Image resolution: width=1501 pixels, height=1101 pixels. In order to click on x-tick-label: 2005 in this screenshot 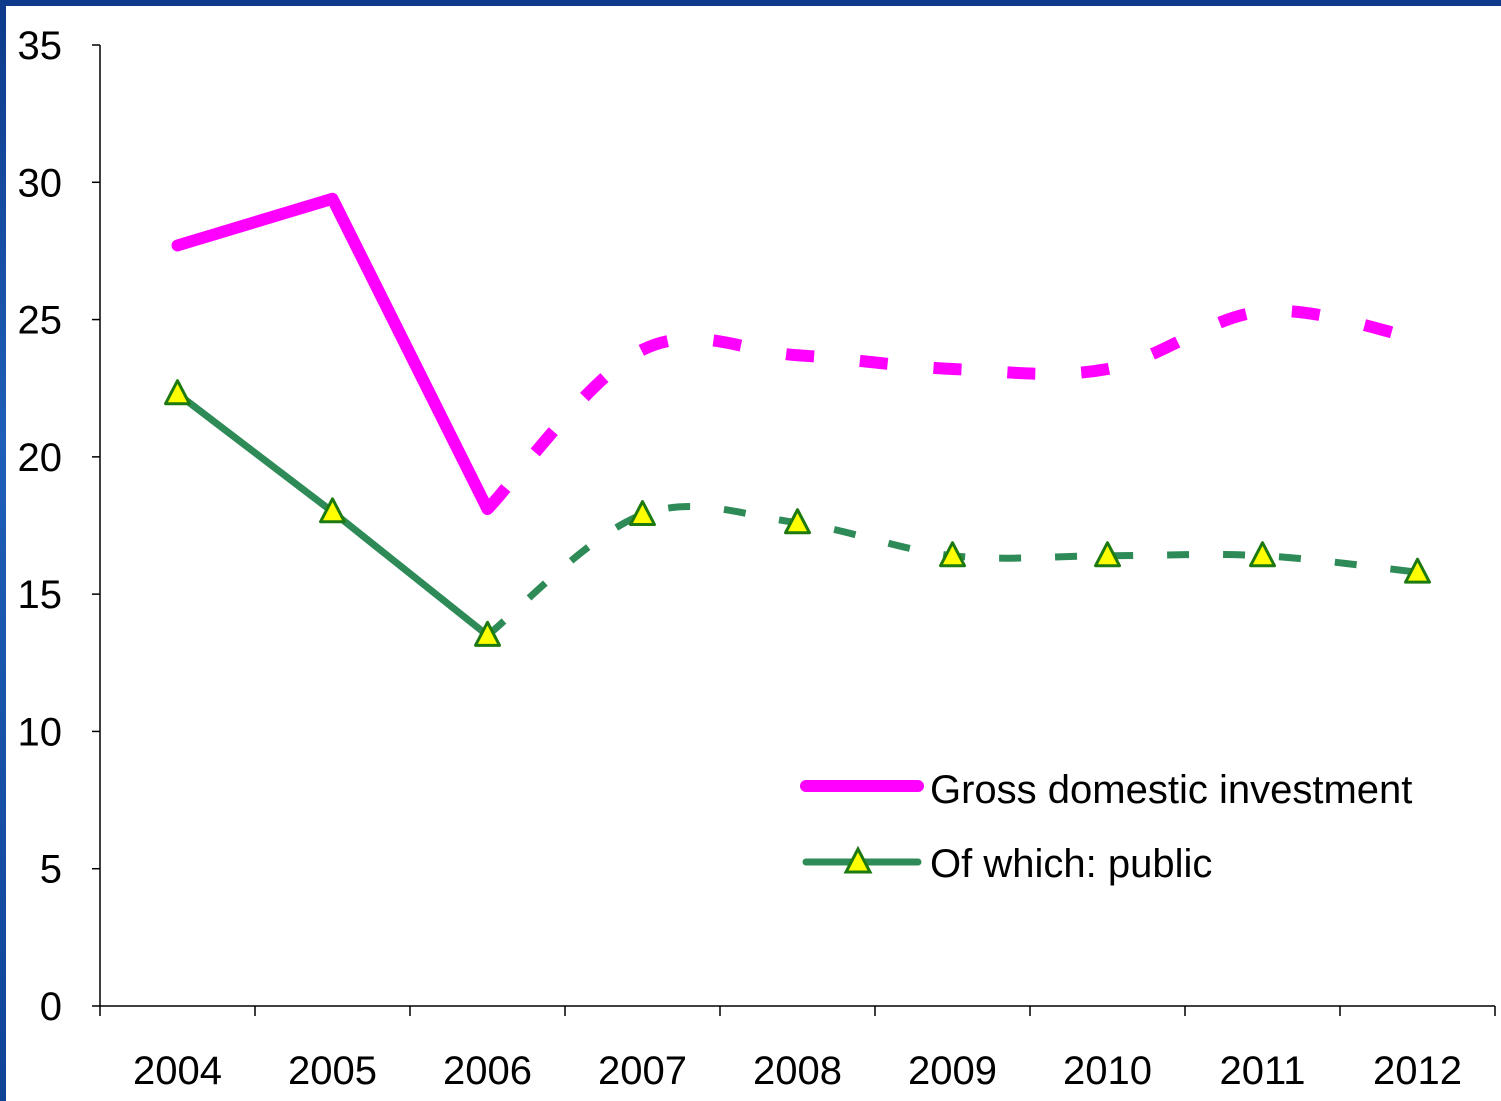, I will do `click(332, 1071)`.